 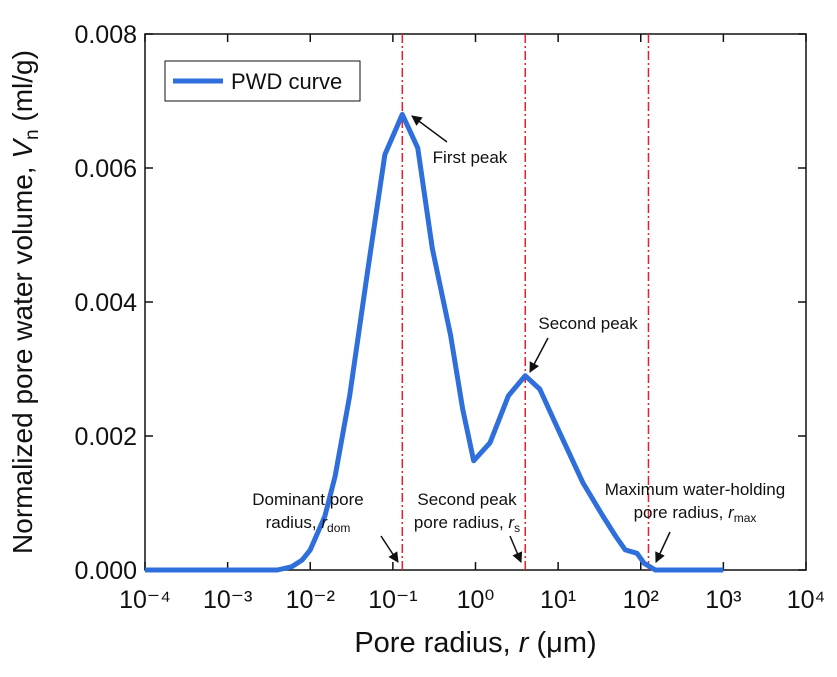 What do you see at coordinates (695, 489) in the screenshot?
I see `annotation-line1: Maximum water-holding` at bounding box center [695, 489].